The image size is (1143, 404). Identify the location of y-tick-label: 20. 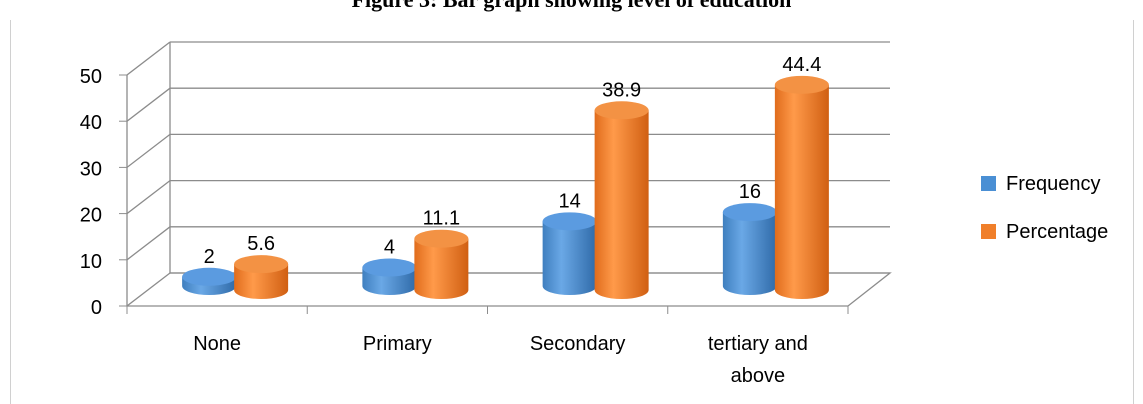
(91, 216).